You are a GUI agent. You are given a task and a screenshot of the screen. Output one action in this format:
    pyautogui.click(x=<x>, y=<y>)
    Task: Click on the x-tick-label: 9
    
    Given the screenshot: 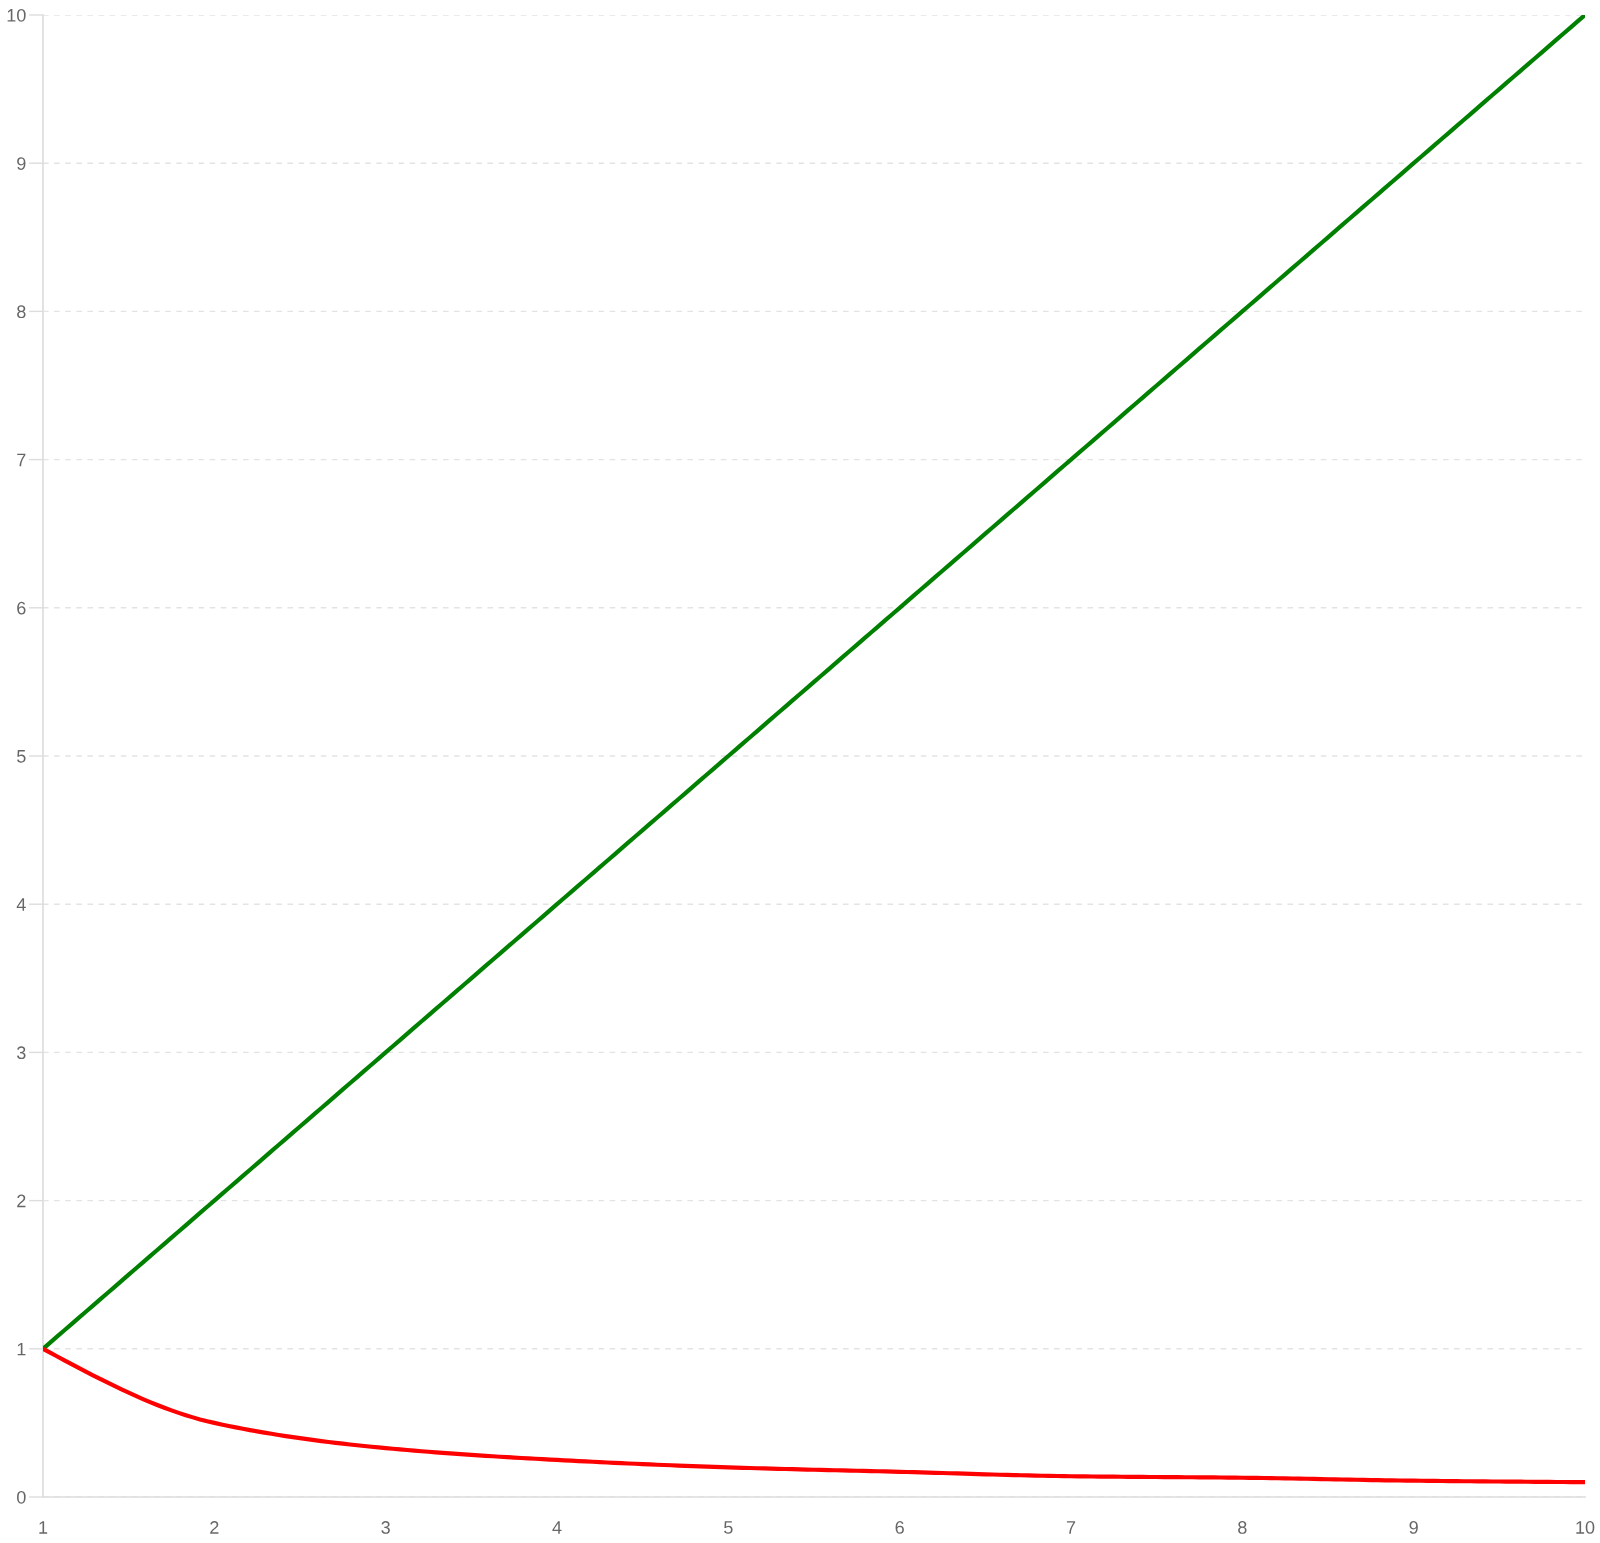 What is the action you would take?
    pyautogui.click(x=1413, y=1527)
    